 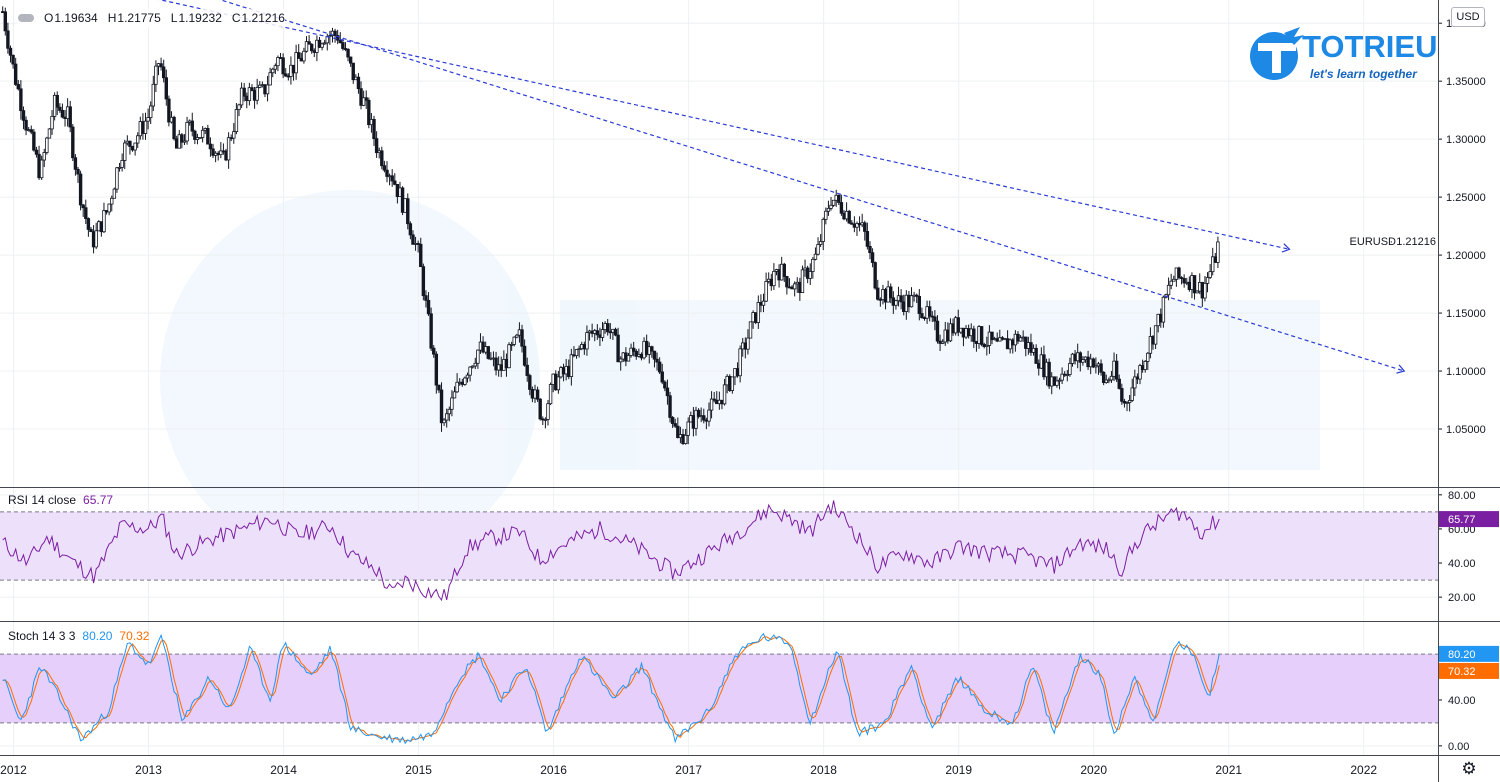 What do you see at coordinates (1401, 369) in the screenshot?
I see `trendline-arrowhead` at bounding box center [1401, 369].